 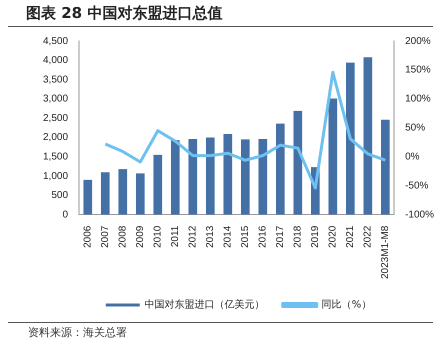 What do you see at coordinates (176, 236) in the screenshot?
I see `x-tick-label: 2011` at bounding box center [176, 236].